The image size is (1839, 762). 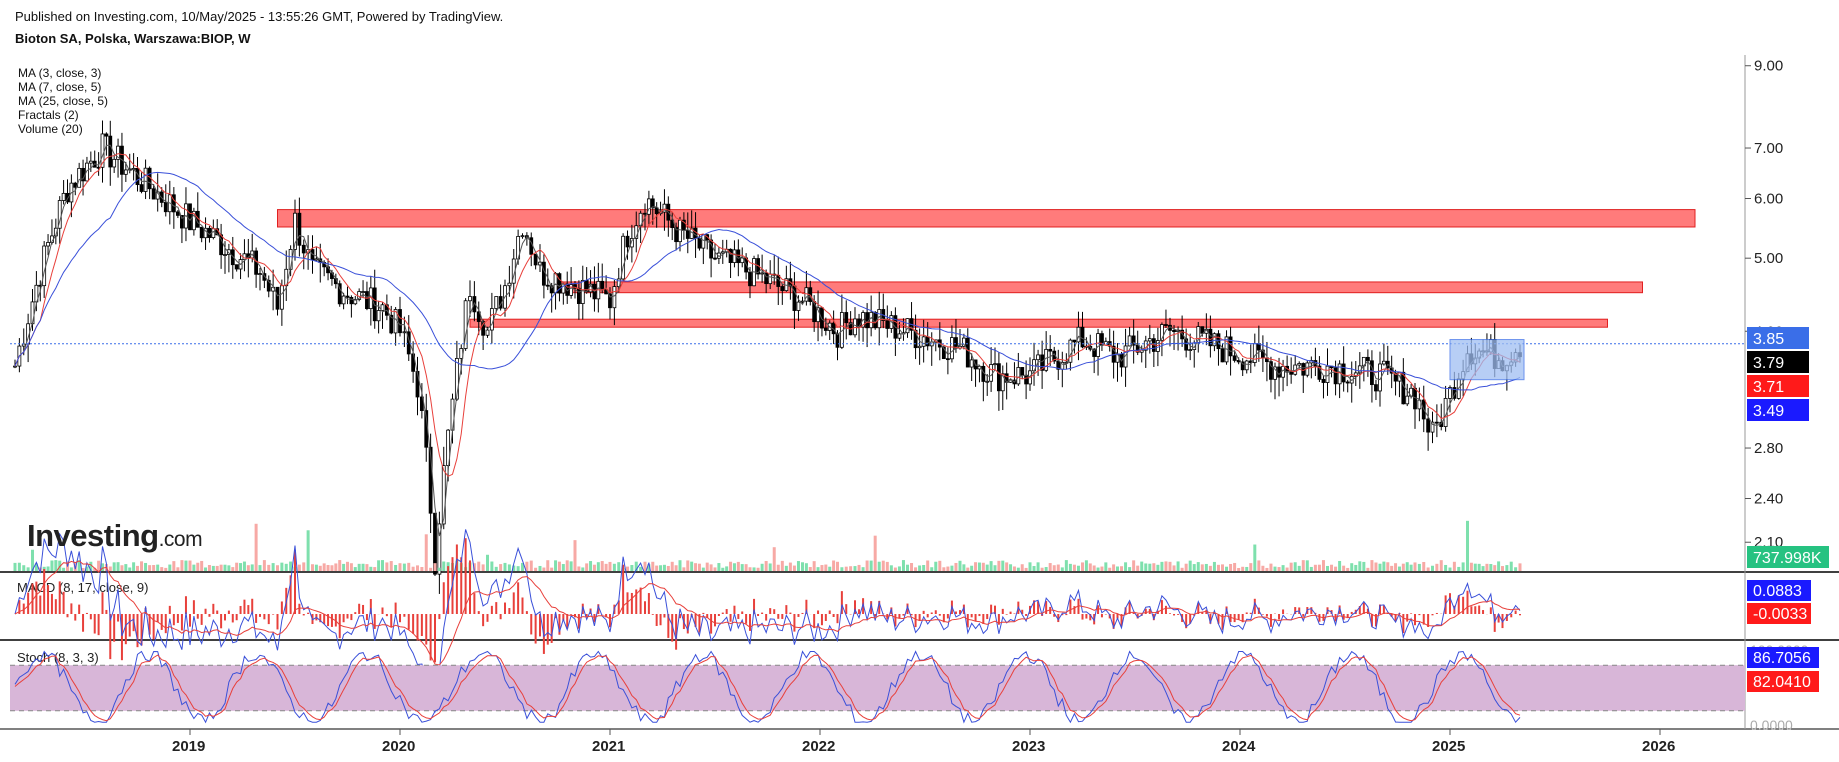 What do you see at coordinates (1783, 681) in the screenshot?
I see `stoch-label-bg` at bounding box center [1783, 681].